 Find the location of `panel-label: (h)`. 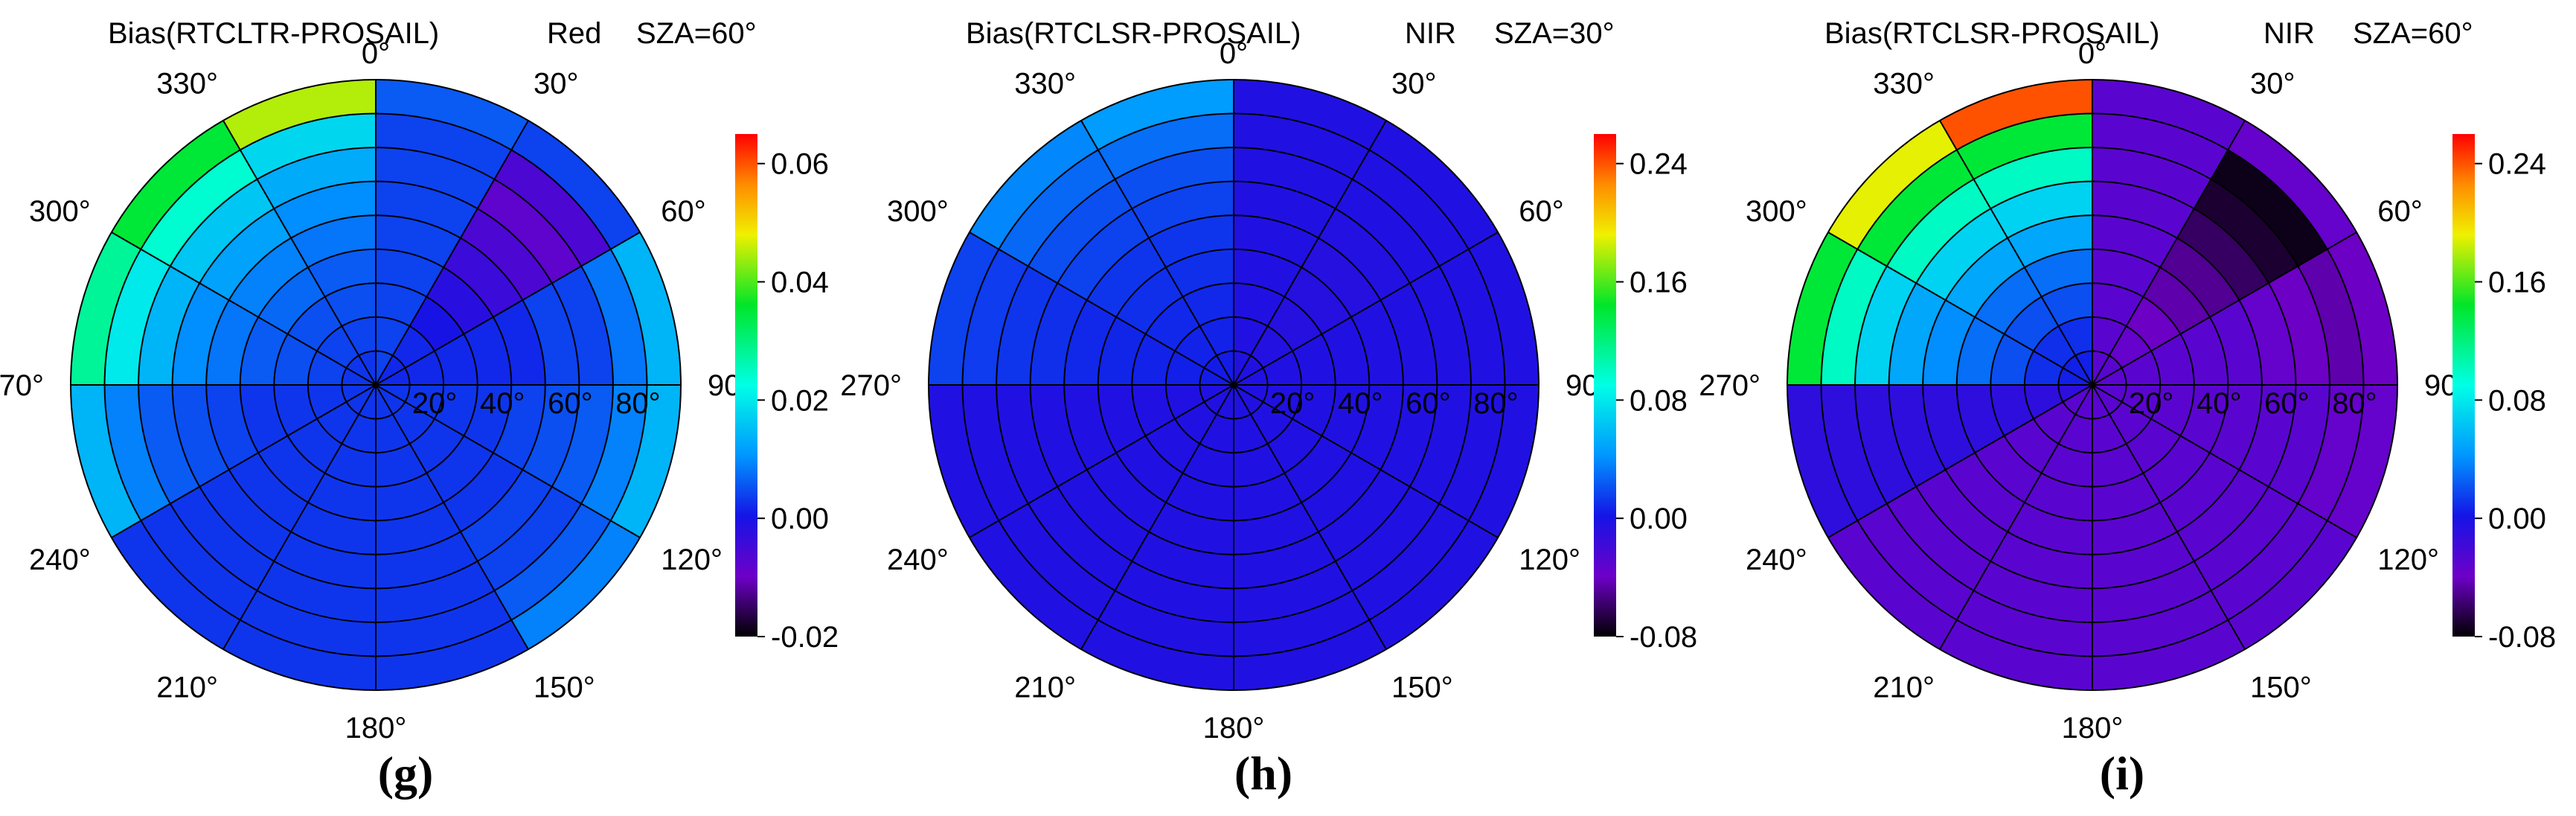

panel-label: (h) is located at coordinates (1263, 773).